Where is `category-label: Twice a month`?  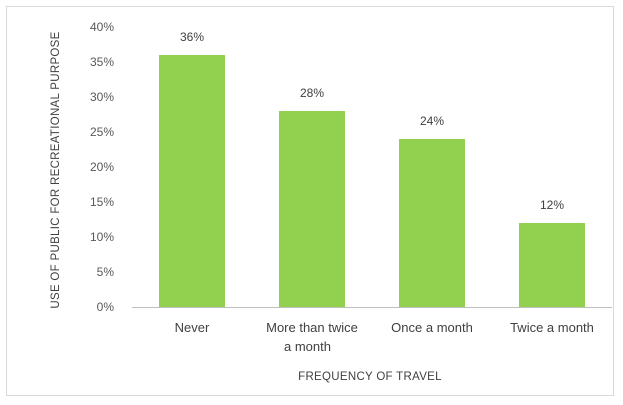
category-label: Twice a month is located at coordinates (552, 327).